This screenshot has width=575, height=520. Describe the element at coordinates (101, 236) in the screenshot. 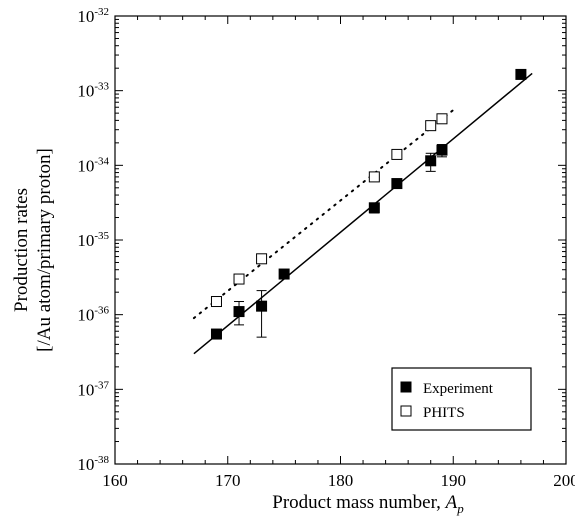

I see `y-tick-label-exponent: -35` at that location.